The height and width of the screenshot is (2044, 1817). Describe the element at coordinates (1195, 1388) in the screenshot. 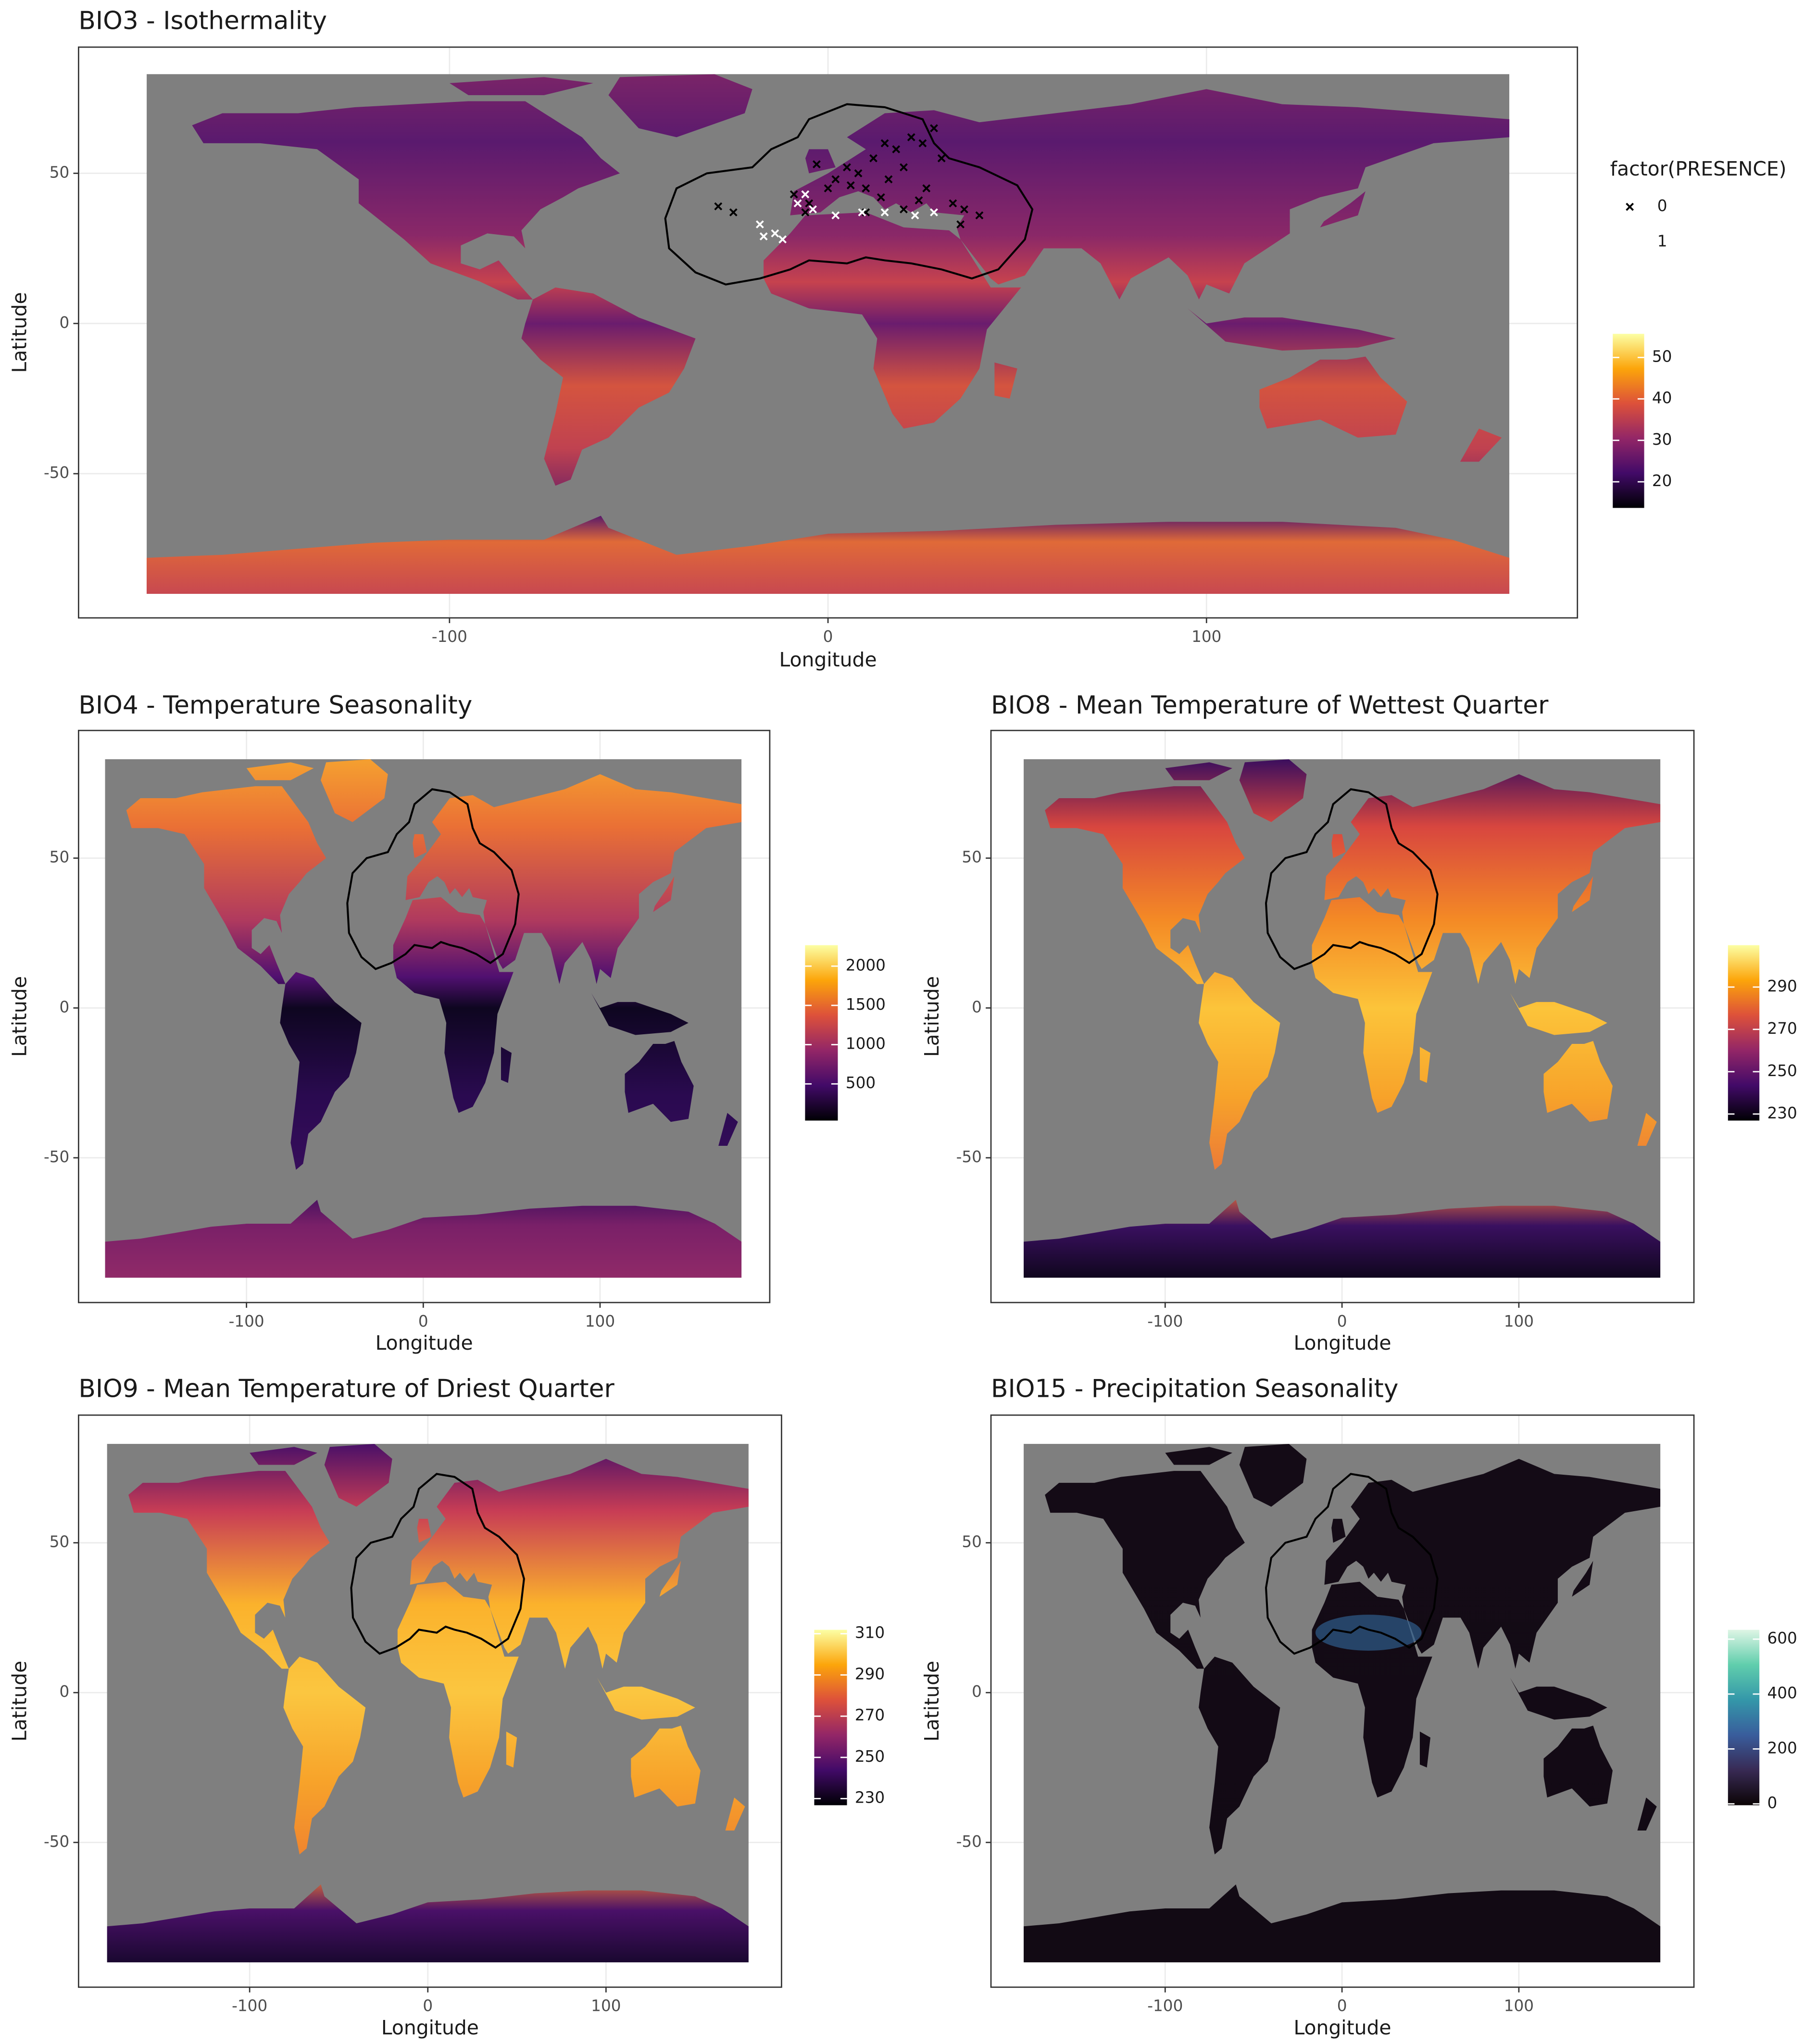

I see `chart-title: BIO15 - Precipitation Seasonality` at that location.